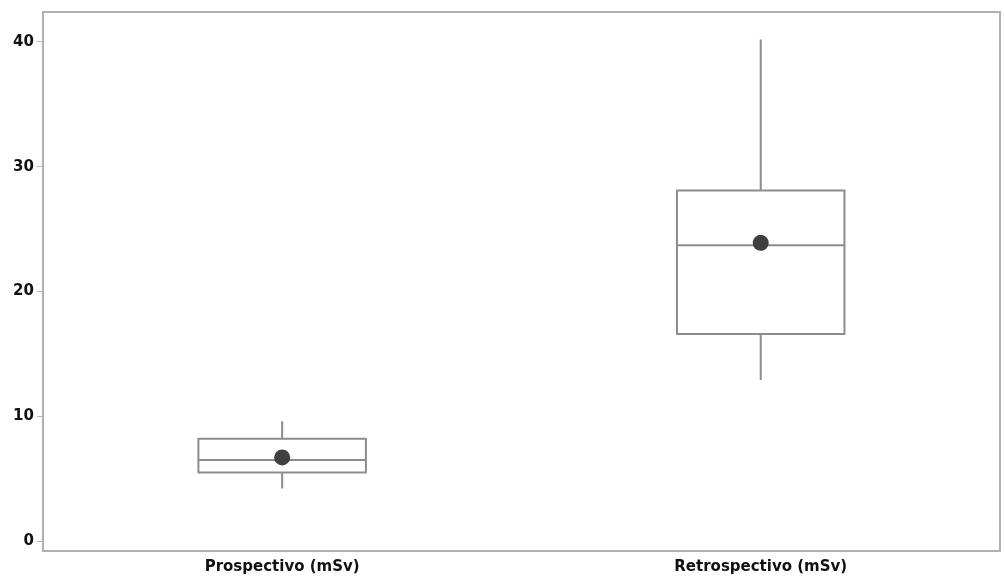  I want to click on y-tick-label: 30, so click(23, 165).